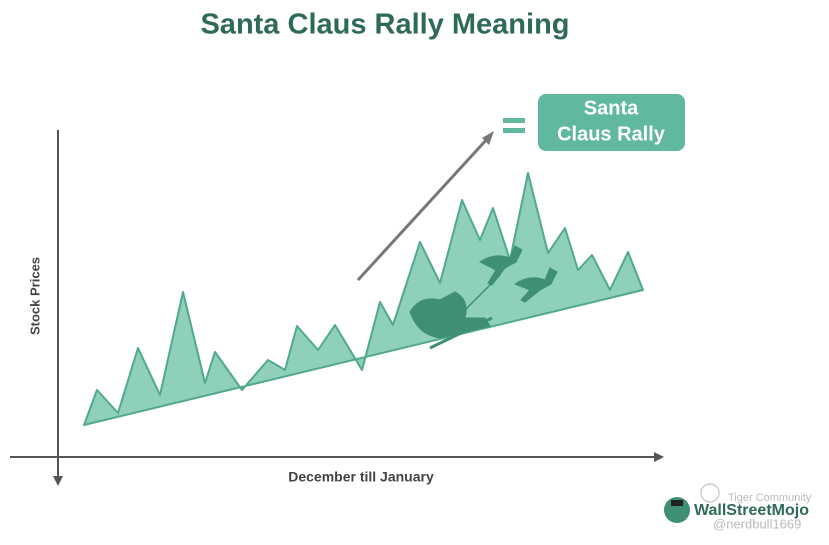 The width and height of the screenshot is (829, 545). Describe the element at coordinates (677, 503) in the screenshot. I see `logo-hat` at that location.